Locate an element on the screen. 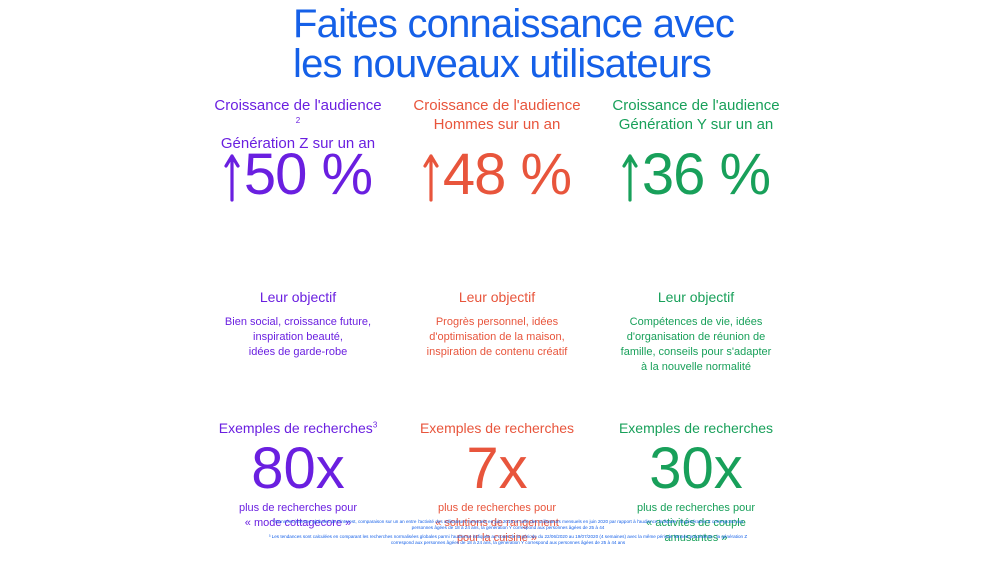 This screenshot has width=1000, height=563. objective-line: famille, conseils pour s'adapter is located at coordinates (696, 352).